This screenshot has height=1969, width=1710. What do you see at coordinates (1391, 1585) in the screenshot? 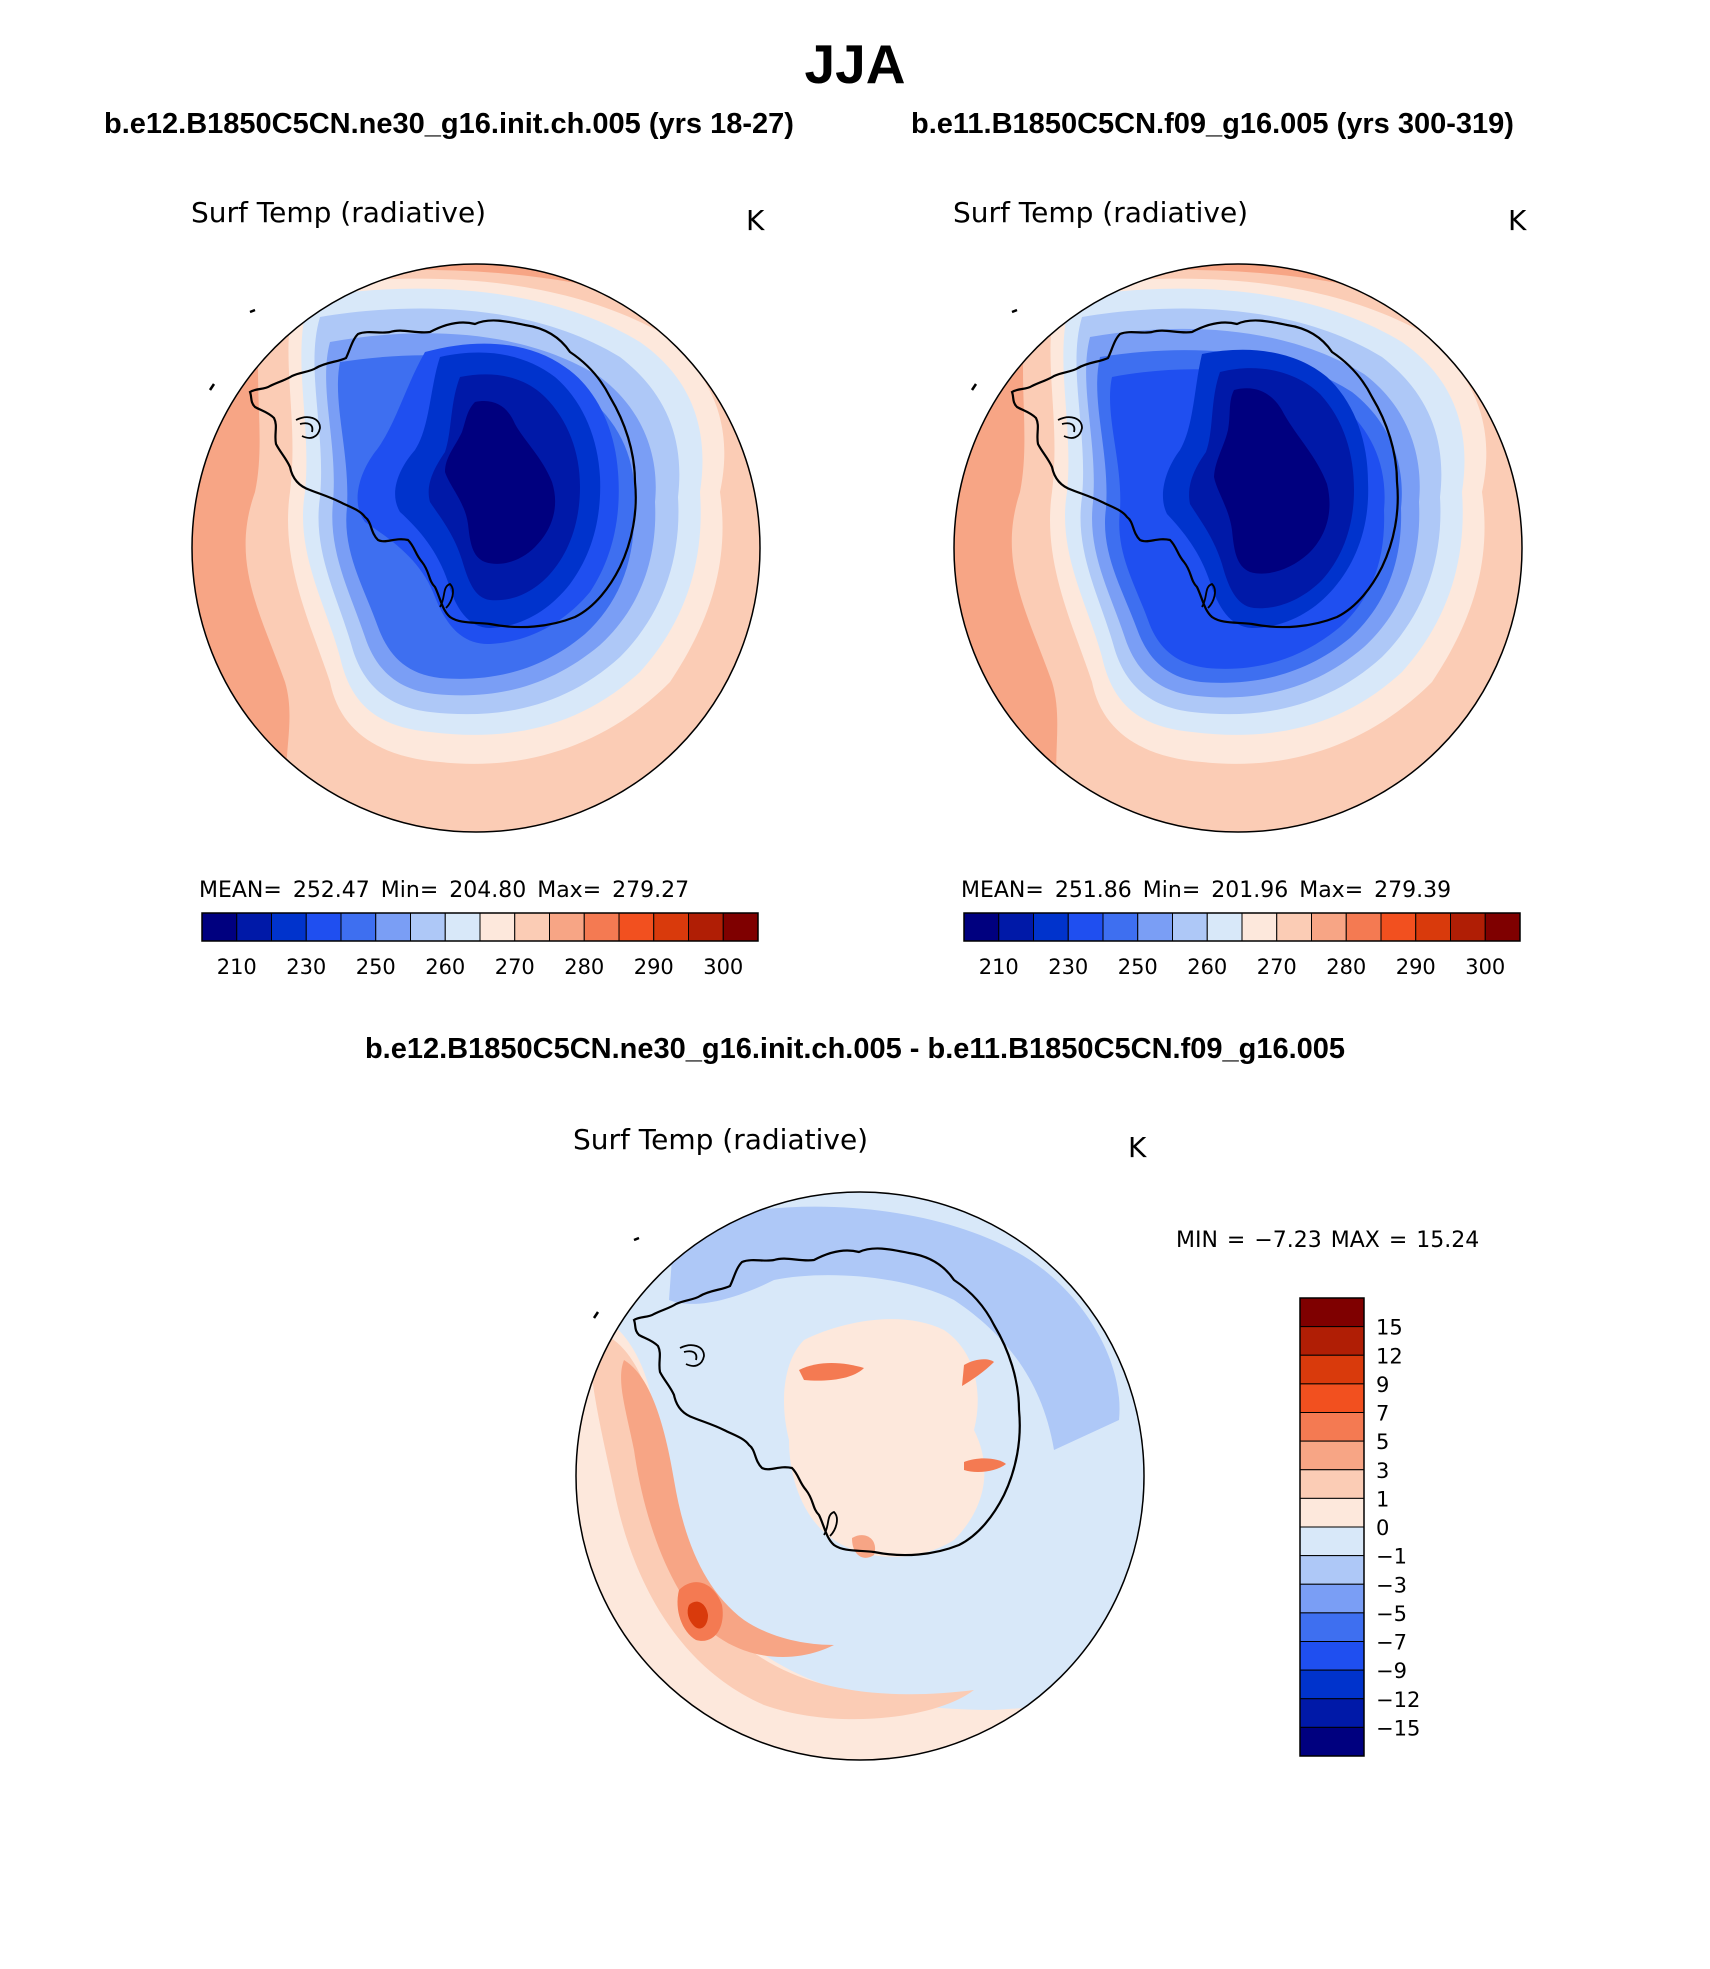
I see `colorbar-tick-label: −3` at bounding box center [1391, 1585].